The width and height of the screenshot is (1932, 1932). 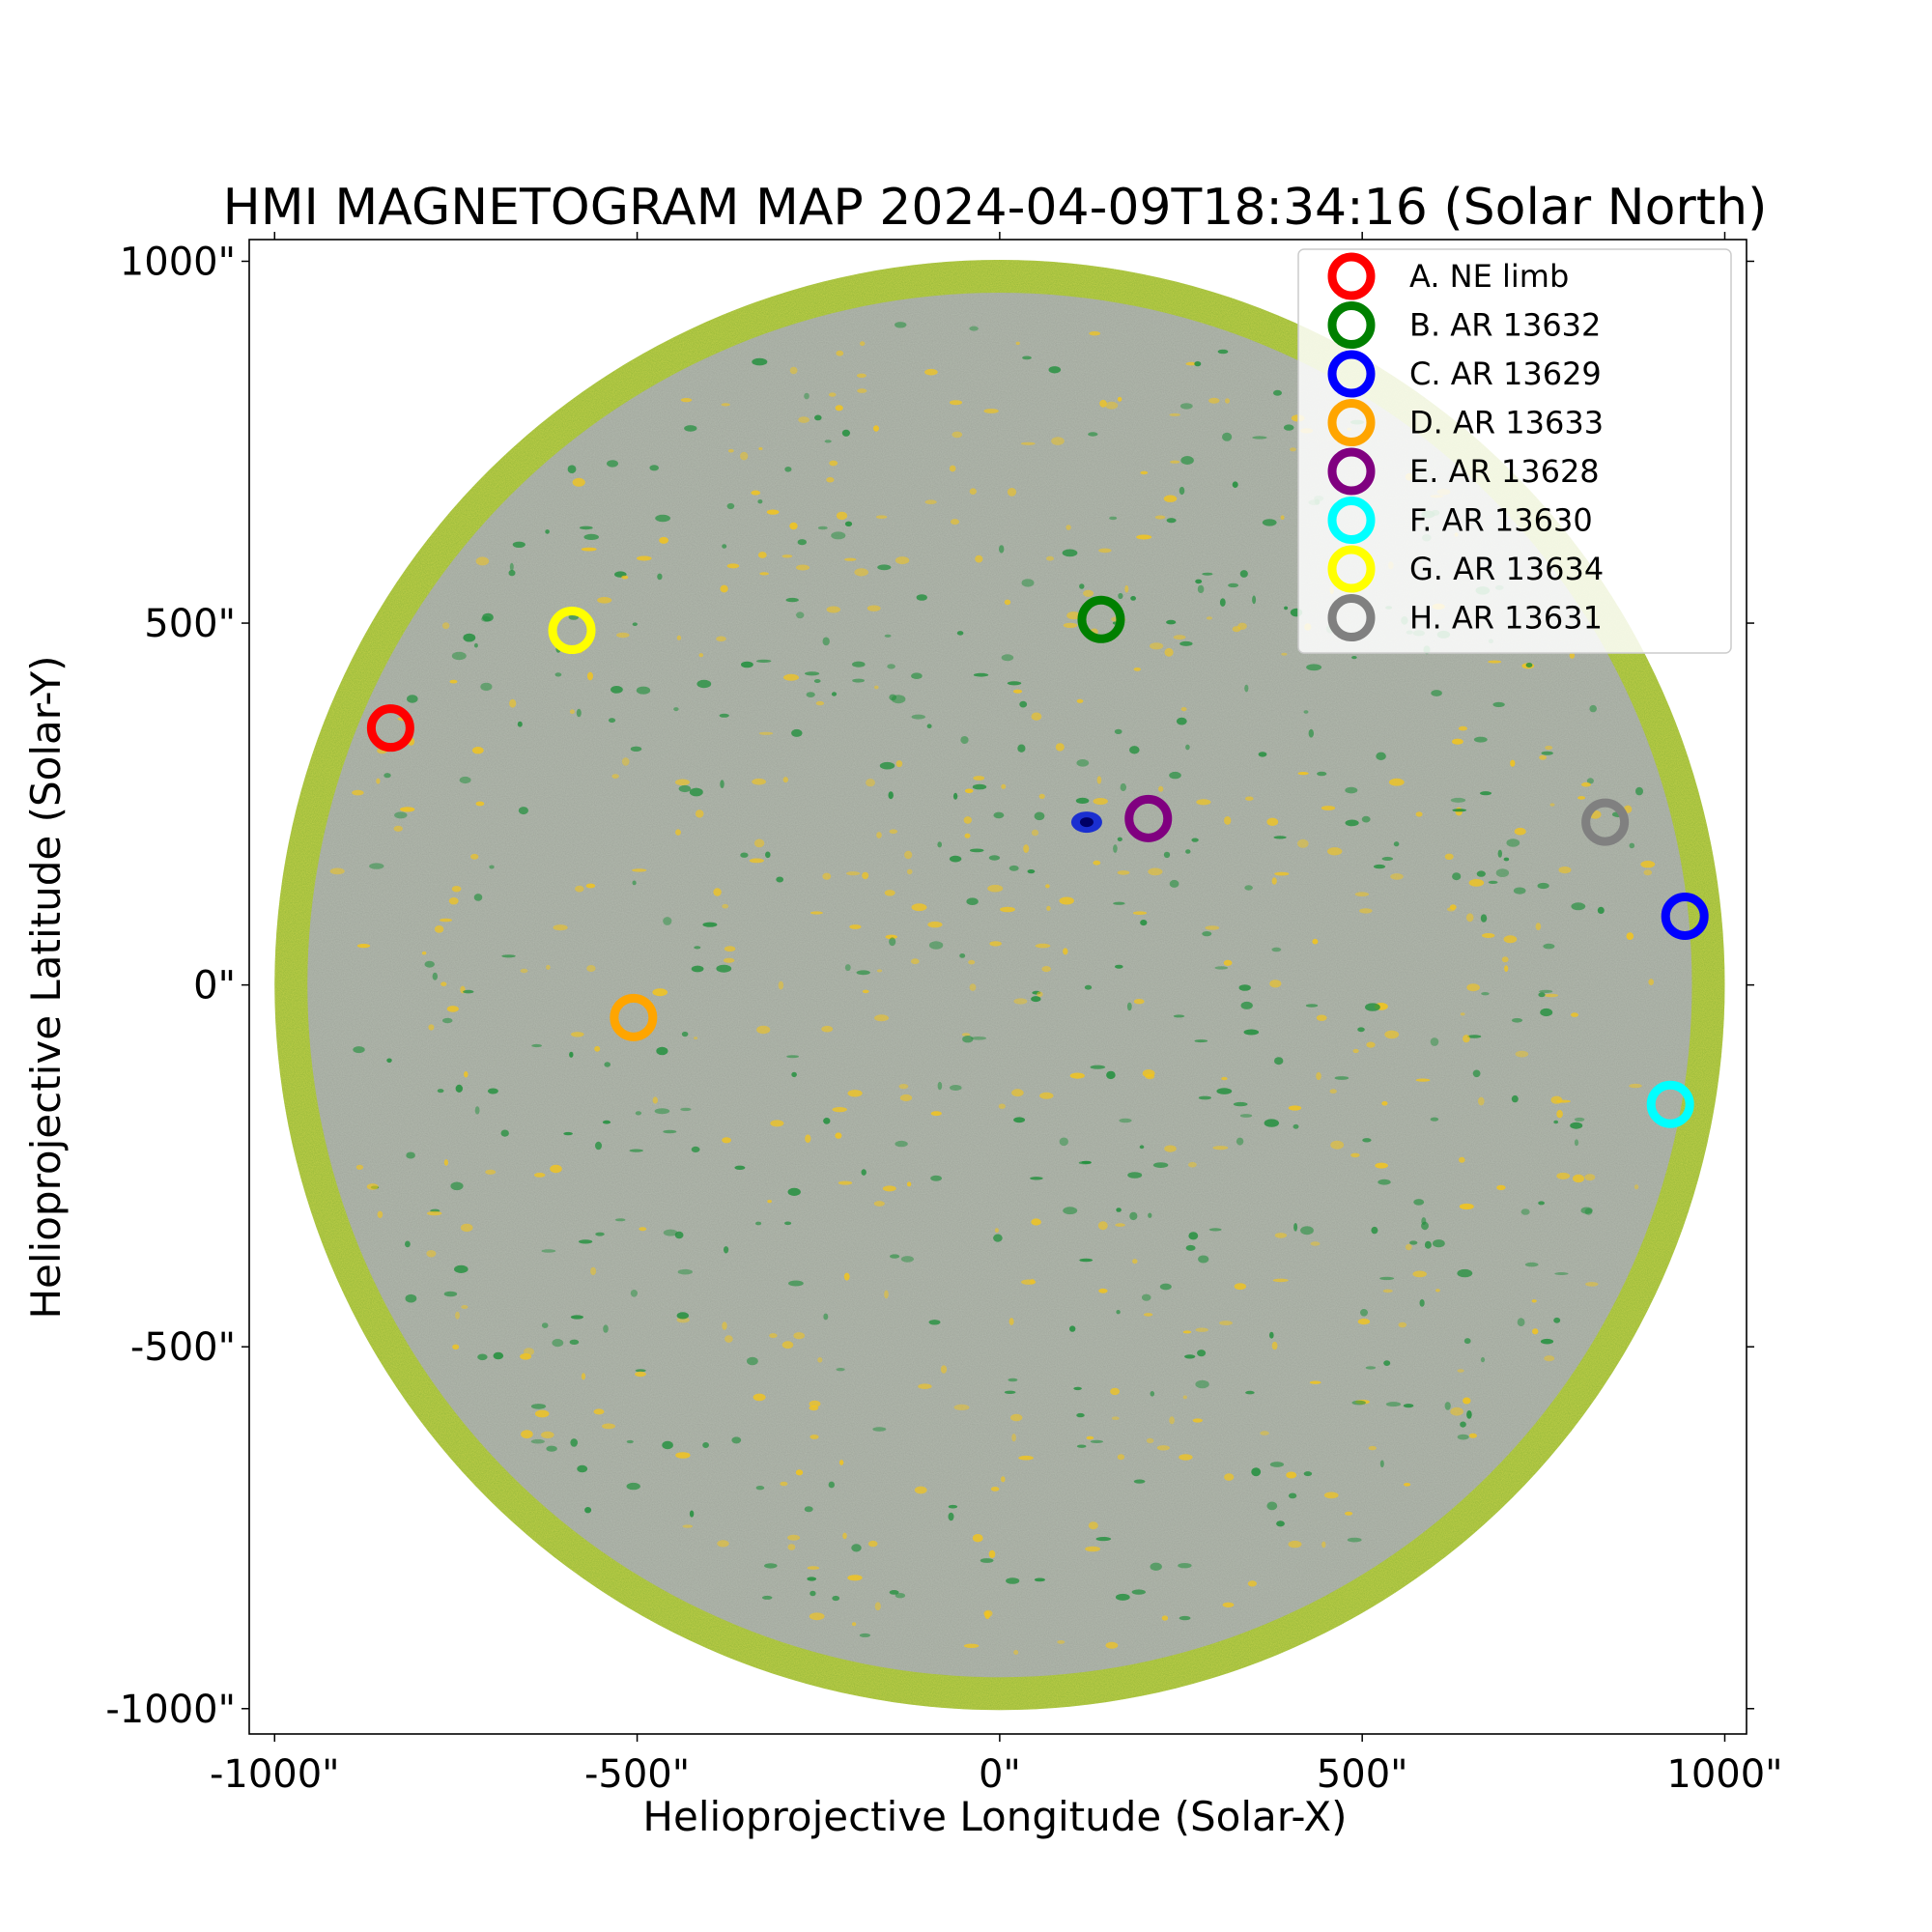 What do you see at coordinates (1362, 1774) in the screenshot?
I see `x-tick-label: 500"` at bounding box center [1362, 1774].